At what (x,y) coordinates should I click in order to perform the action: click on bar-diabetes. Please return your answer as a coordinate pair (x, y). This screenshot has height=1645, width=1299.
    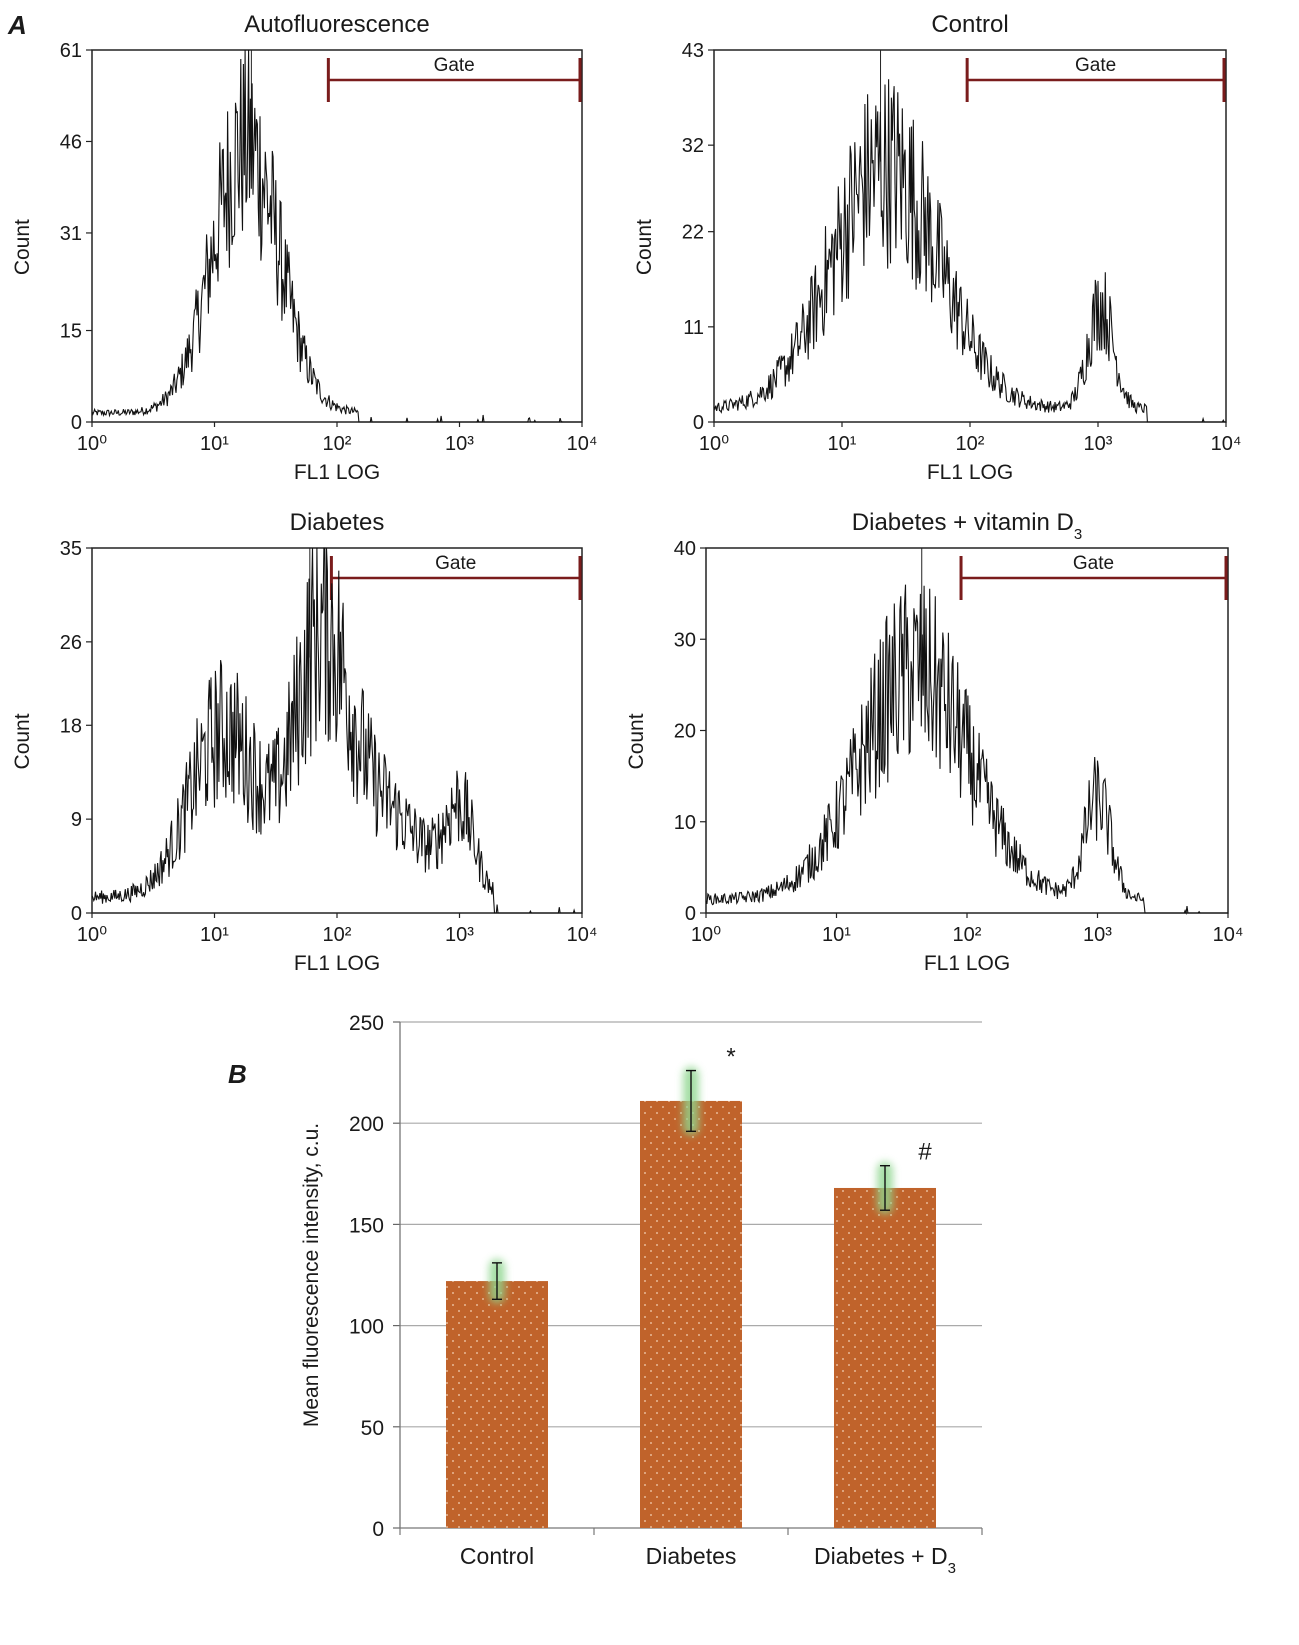
    Looking at the image, I should click on (691, 1314).